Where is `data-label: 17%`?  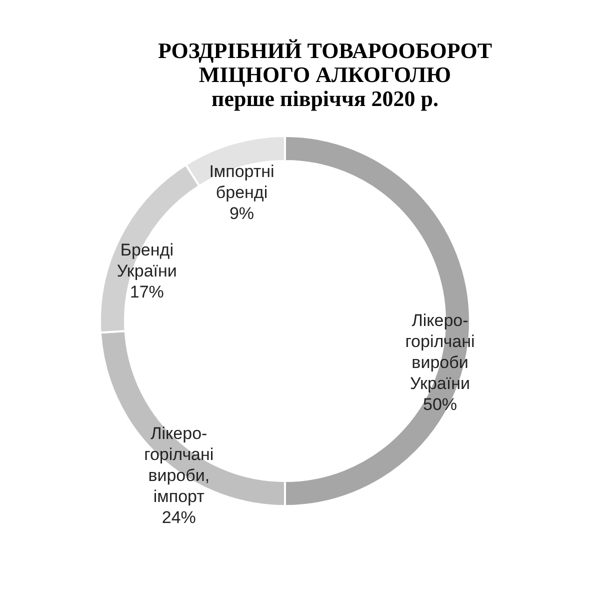
data-label: 17% is located at coordinates (147, 292).